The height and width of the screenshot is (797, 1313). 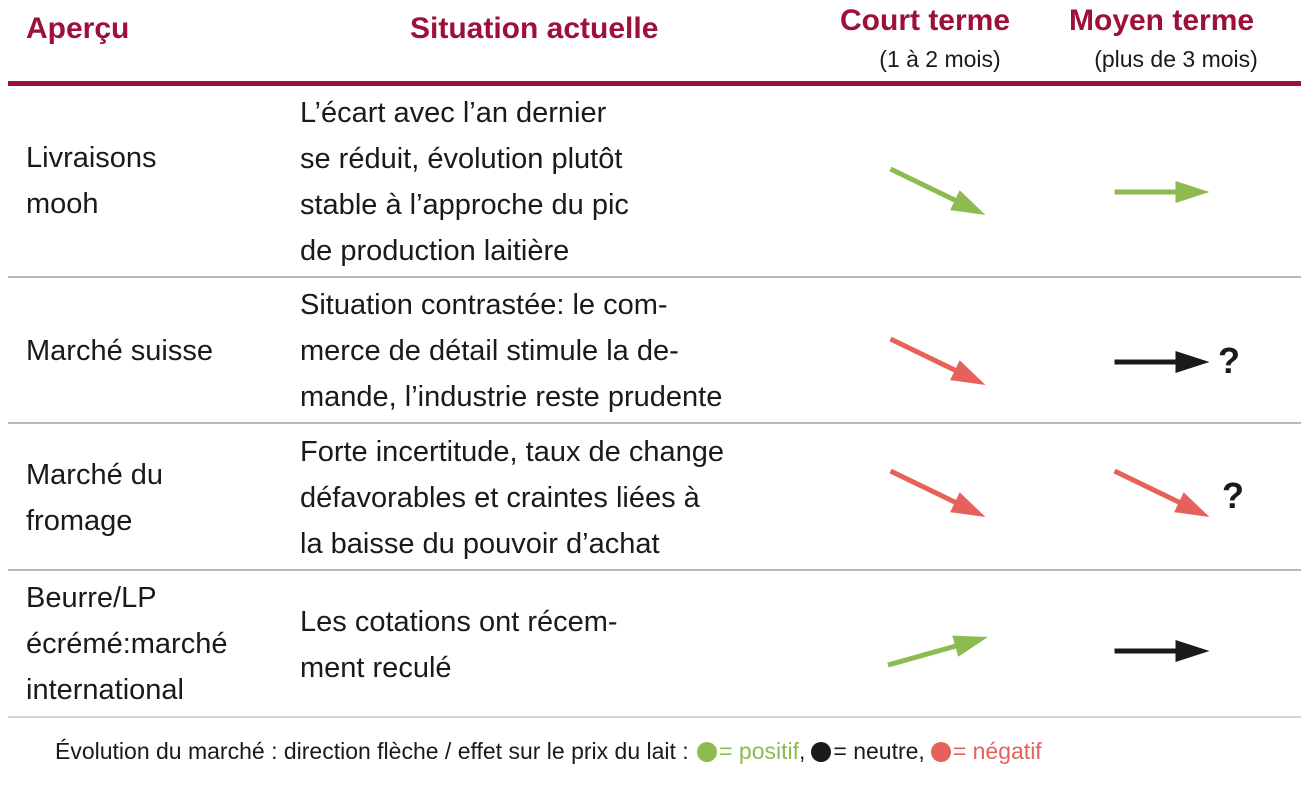 What do you see at coordinates (997, 751) in the screenshot?
I see `legend-negative: = négatif` at bounding box center [997, 751].